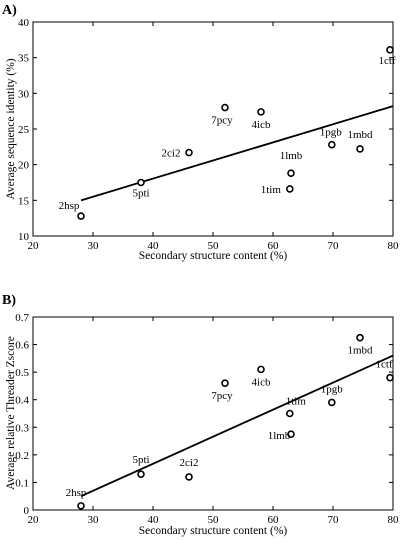  I want to click on panel-a-ytick-label: 20, so click(24, 166).